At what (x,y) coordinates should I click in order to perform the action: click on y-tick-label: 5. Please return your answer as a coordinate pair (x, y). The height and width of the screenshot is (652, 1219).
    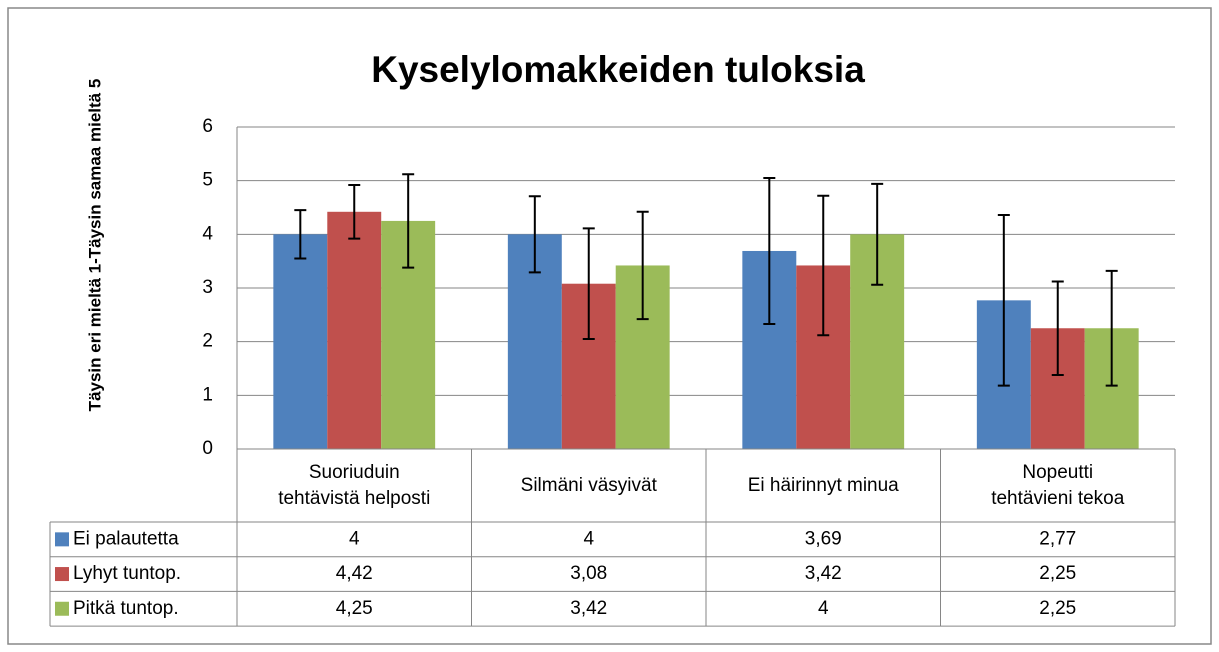
    Looking at the image, I should click on (207, 180).